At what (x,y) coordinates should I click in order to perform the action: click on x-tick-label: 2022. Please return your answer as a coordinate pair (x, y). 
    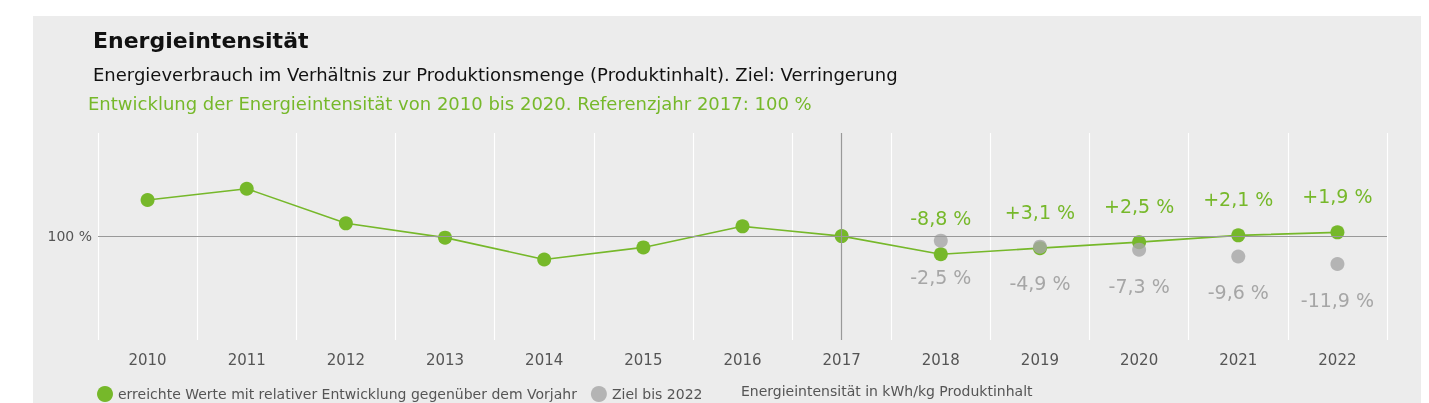
    Looking at the image, I should click on (1337, 359).